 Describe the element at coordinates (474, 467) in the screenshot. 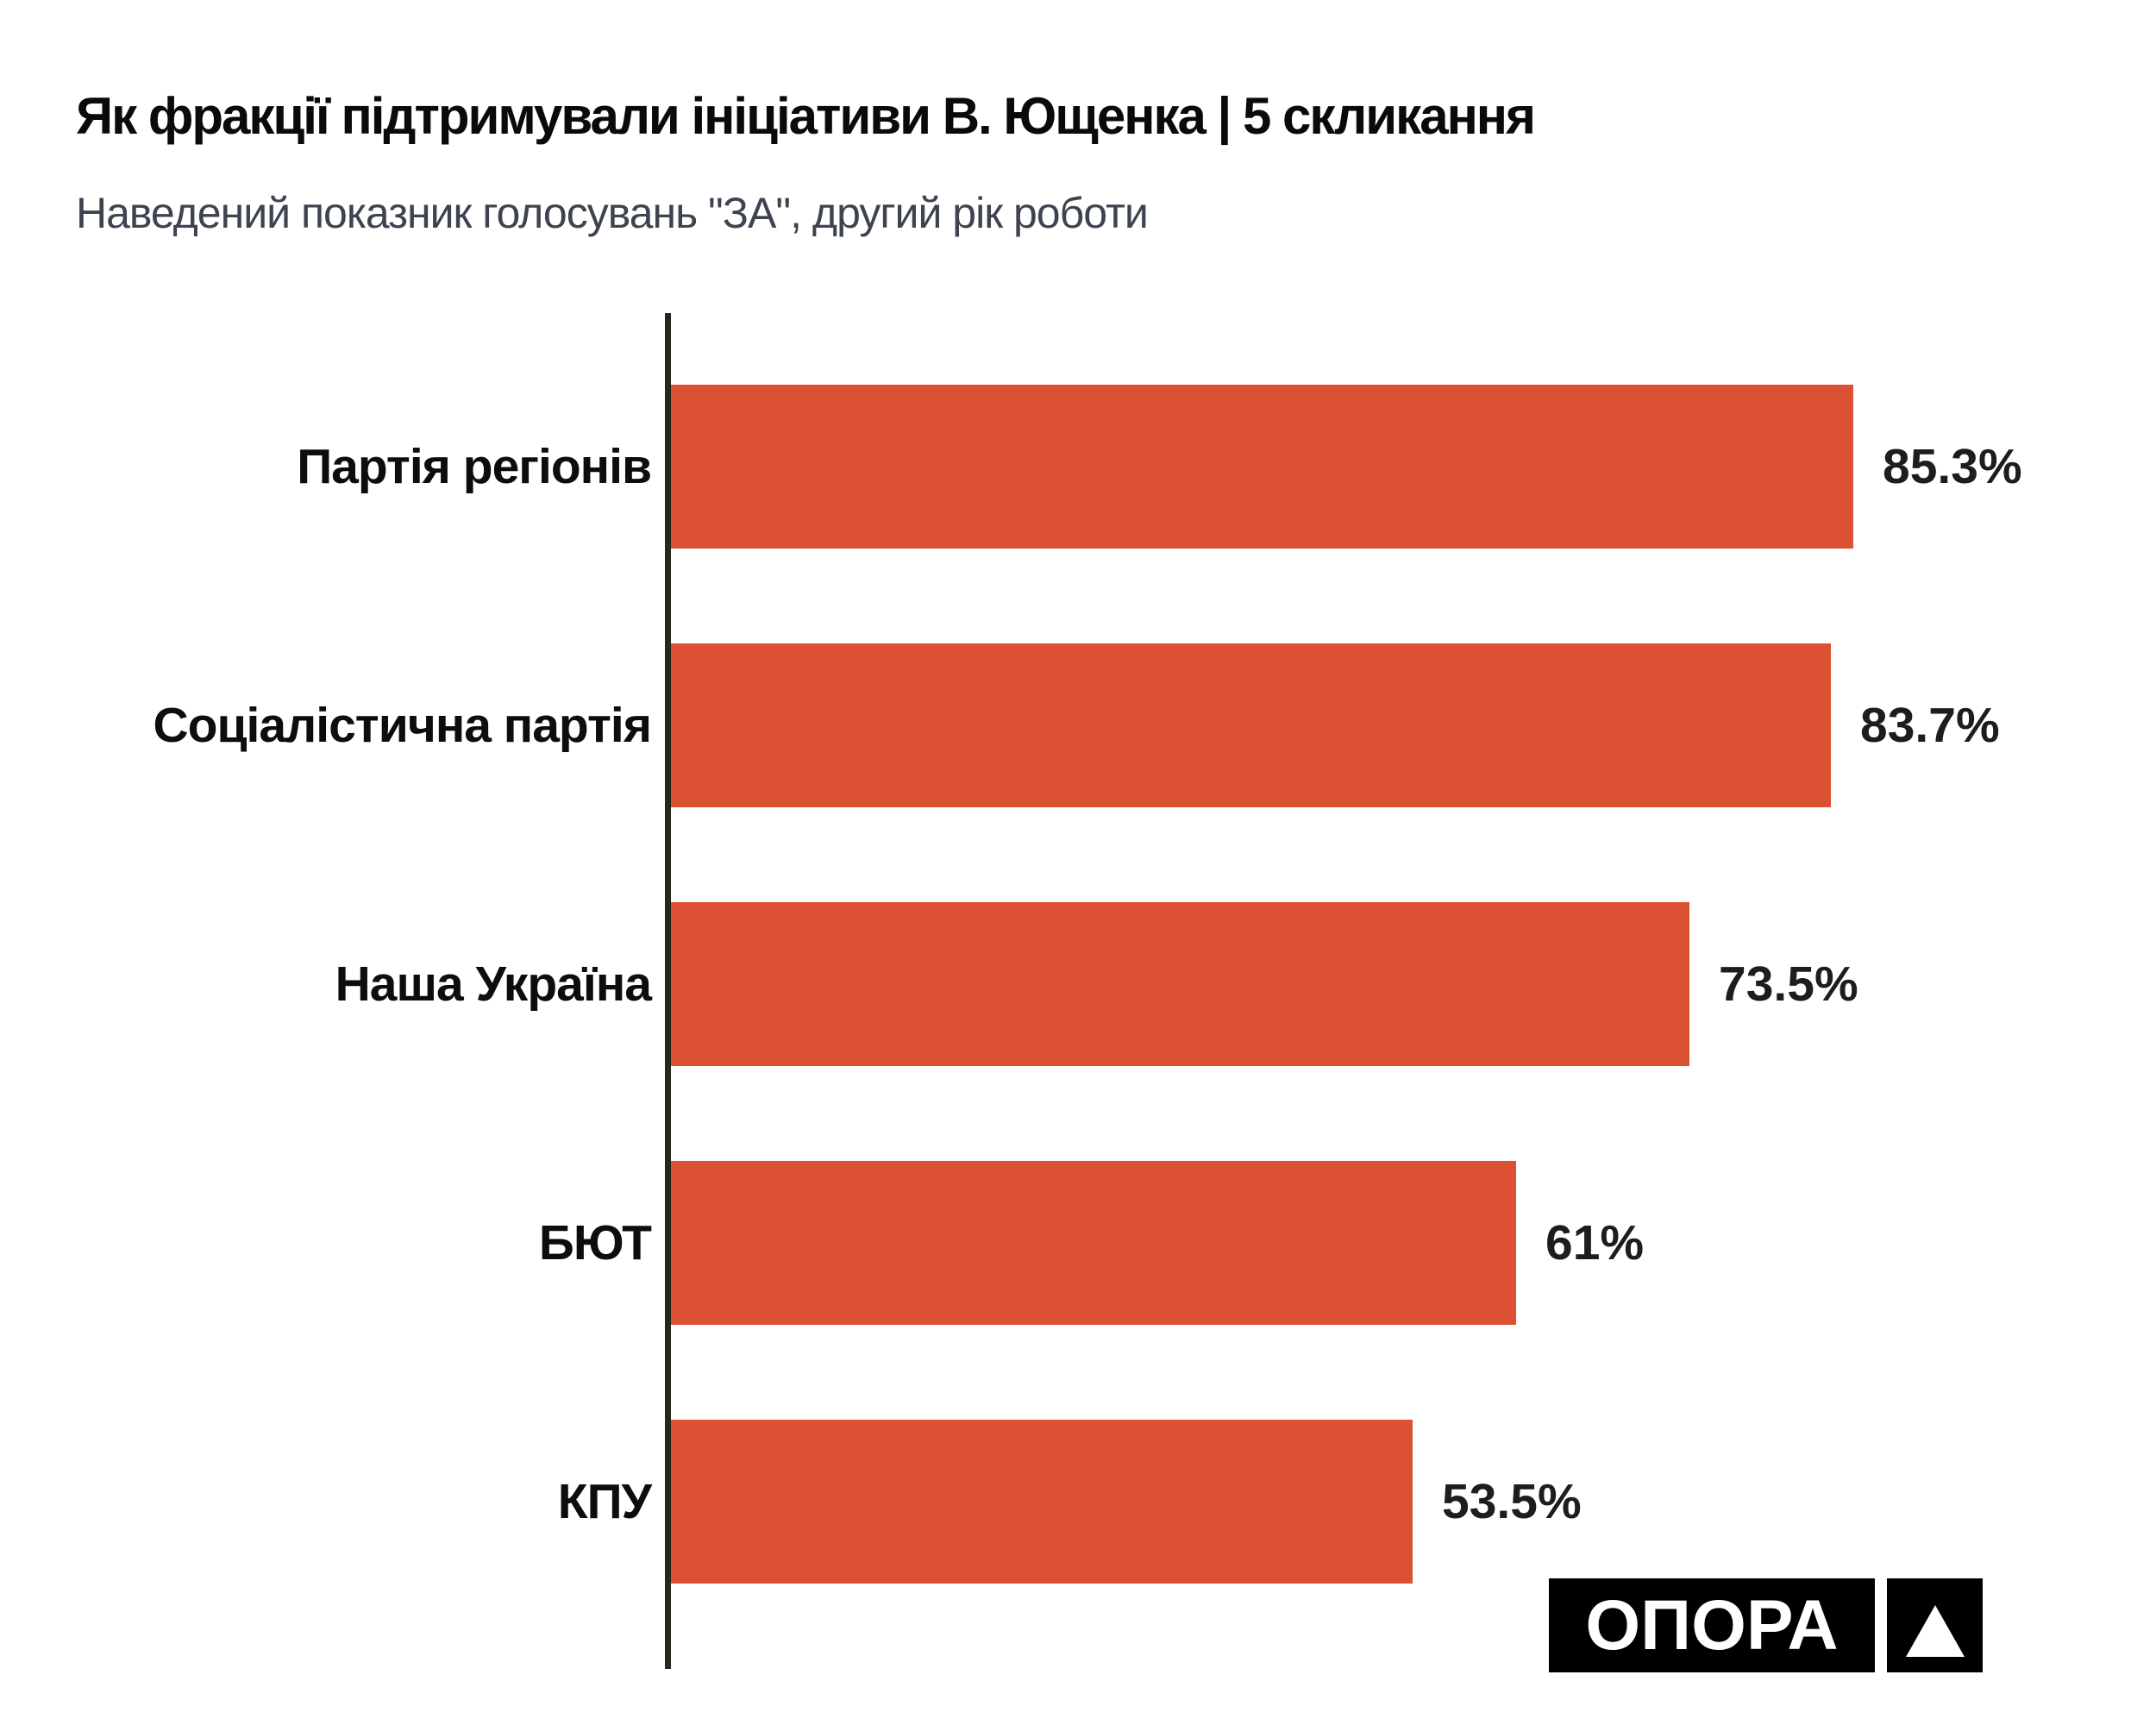

I see `category-label: Партія регіонів` at that location.